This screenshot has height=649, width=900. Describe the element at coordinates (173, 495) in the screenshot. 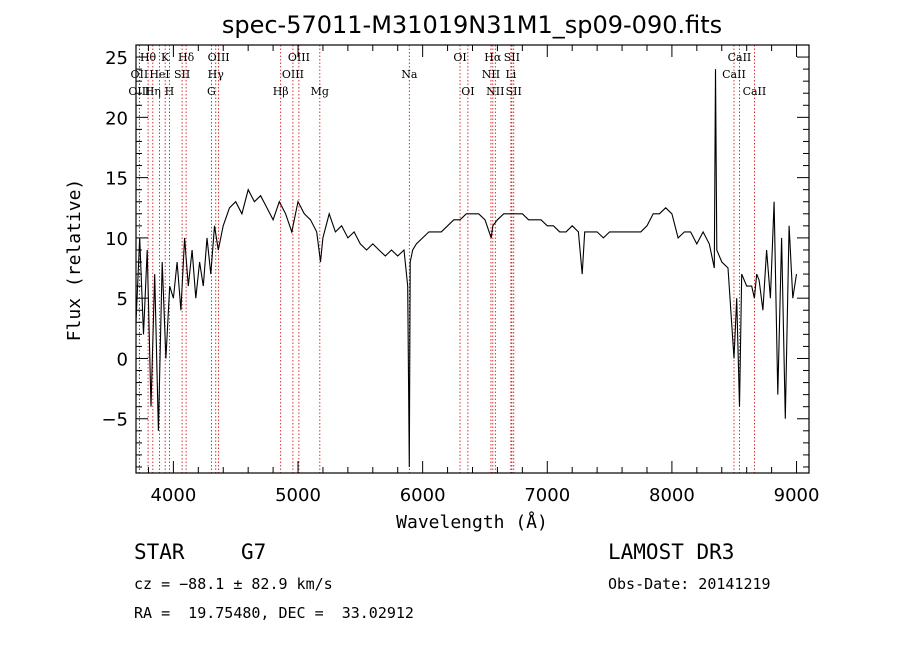

I see `x-tick-label: 4000` at that location.